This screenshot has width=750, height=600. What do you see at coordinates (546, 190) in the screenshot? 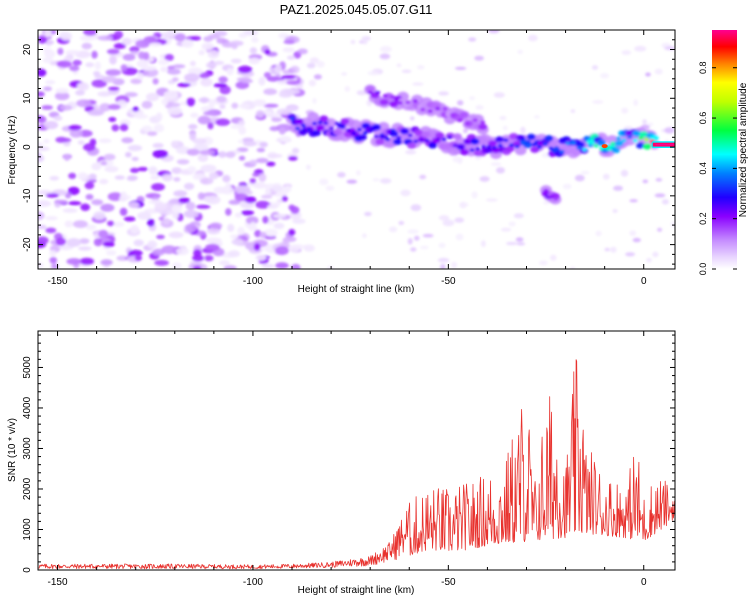
I see `heatmap-spur` at bounding box center [546, 190].